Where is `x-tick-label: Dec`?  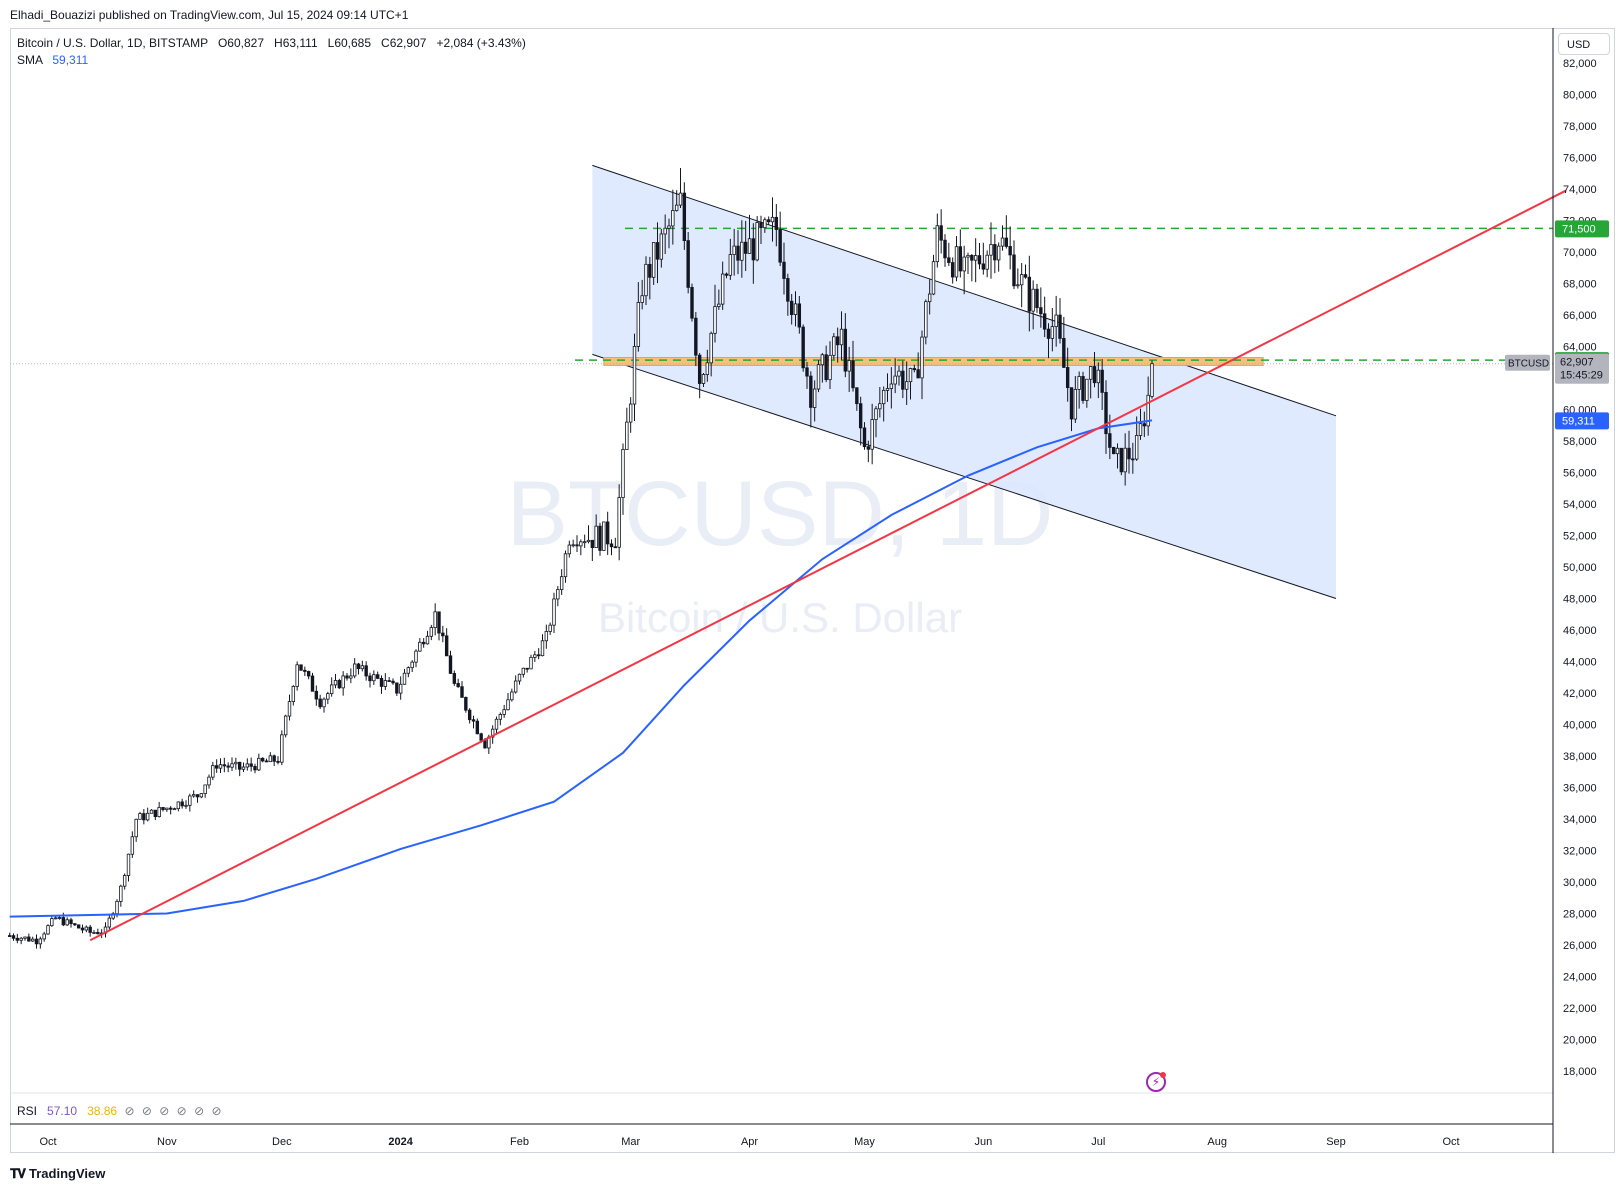
x-tick-label: Dec is located at coordinates (282, 1142).